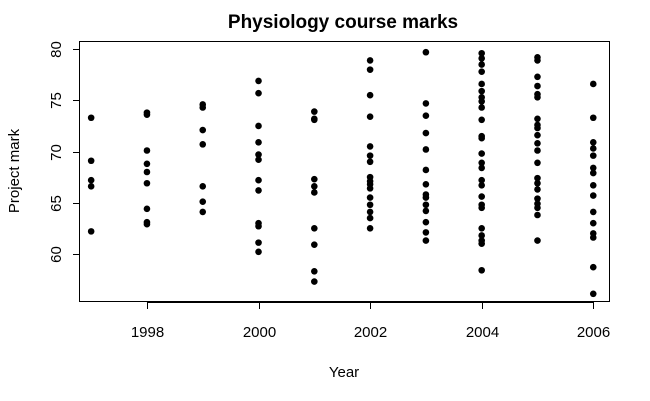  I want to click on y-axis: 60 65 70 75 80, so click(64, 152).